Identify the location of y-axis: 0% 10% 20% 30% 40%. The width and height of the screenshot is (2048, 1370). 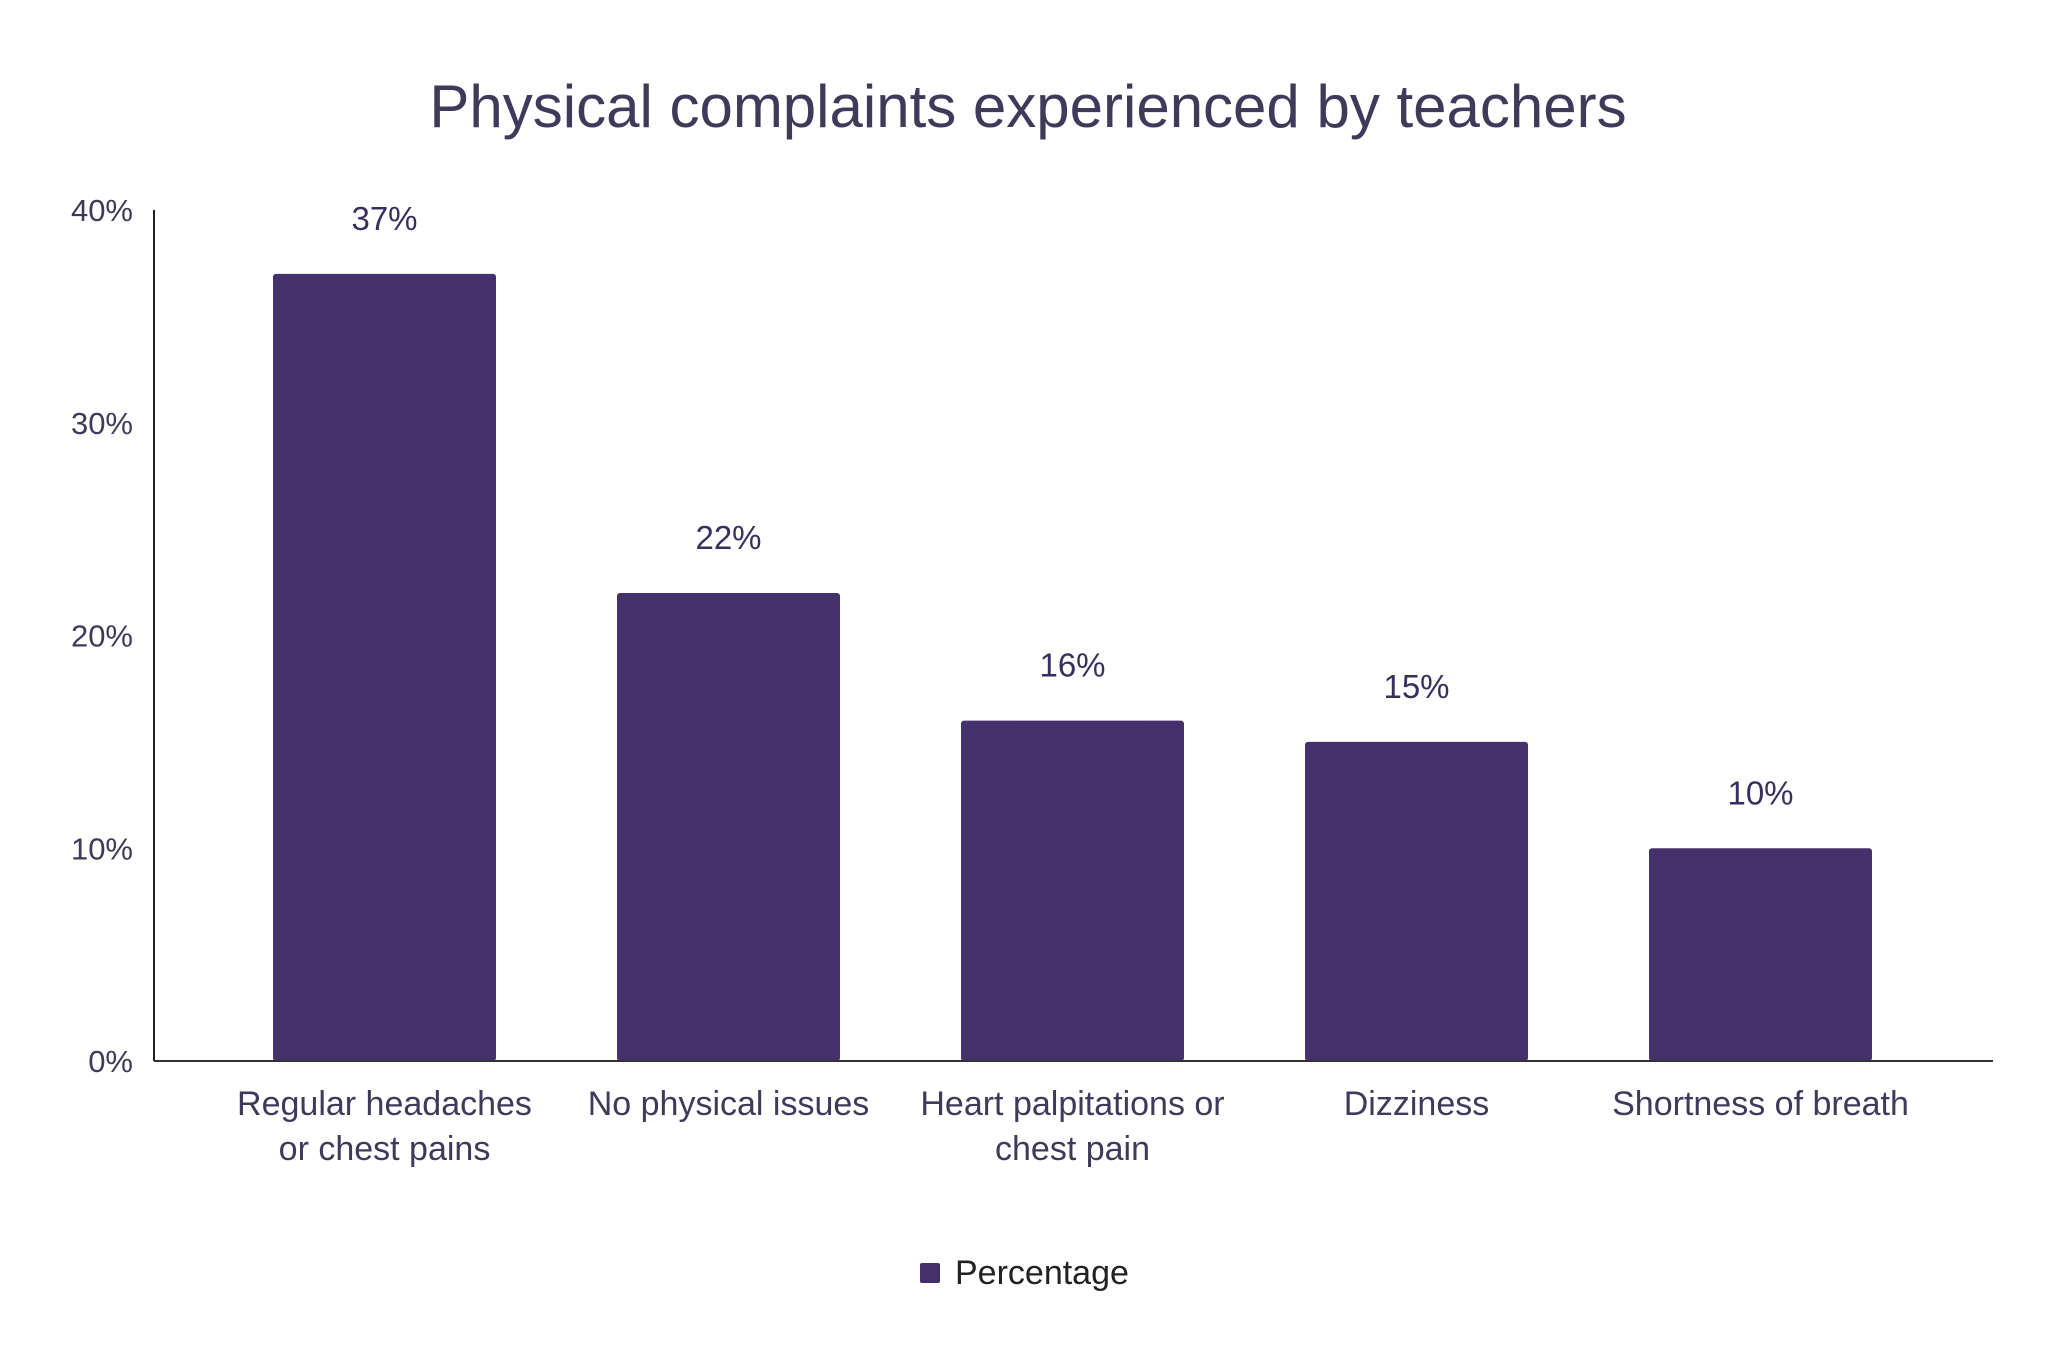
(102, 636).